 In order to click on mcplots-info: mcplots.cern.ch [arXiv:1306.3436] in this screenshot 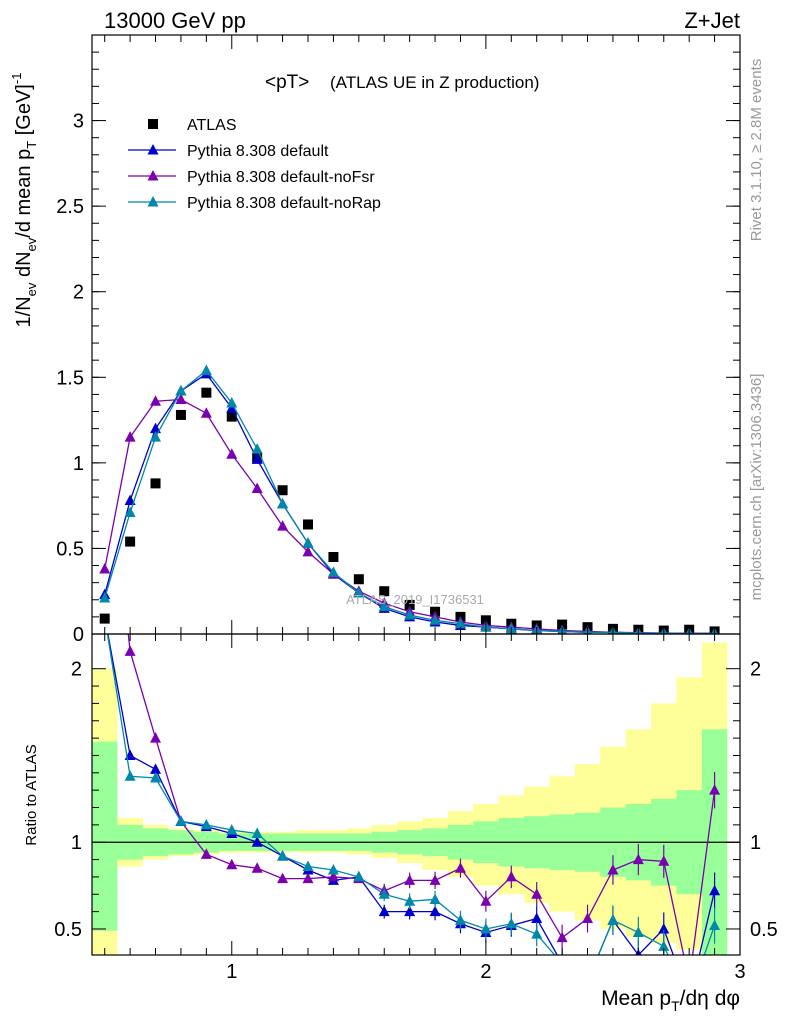, I will do `click(756, 487)`.